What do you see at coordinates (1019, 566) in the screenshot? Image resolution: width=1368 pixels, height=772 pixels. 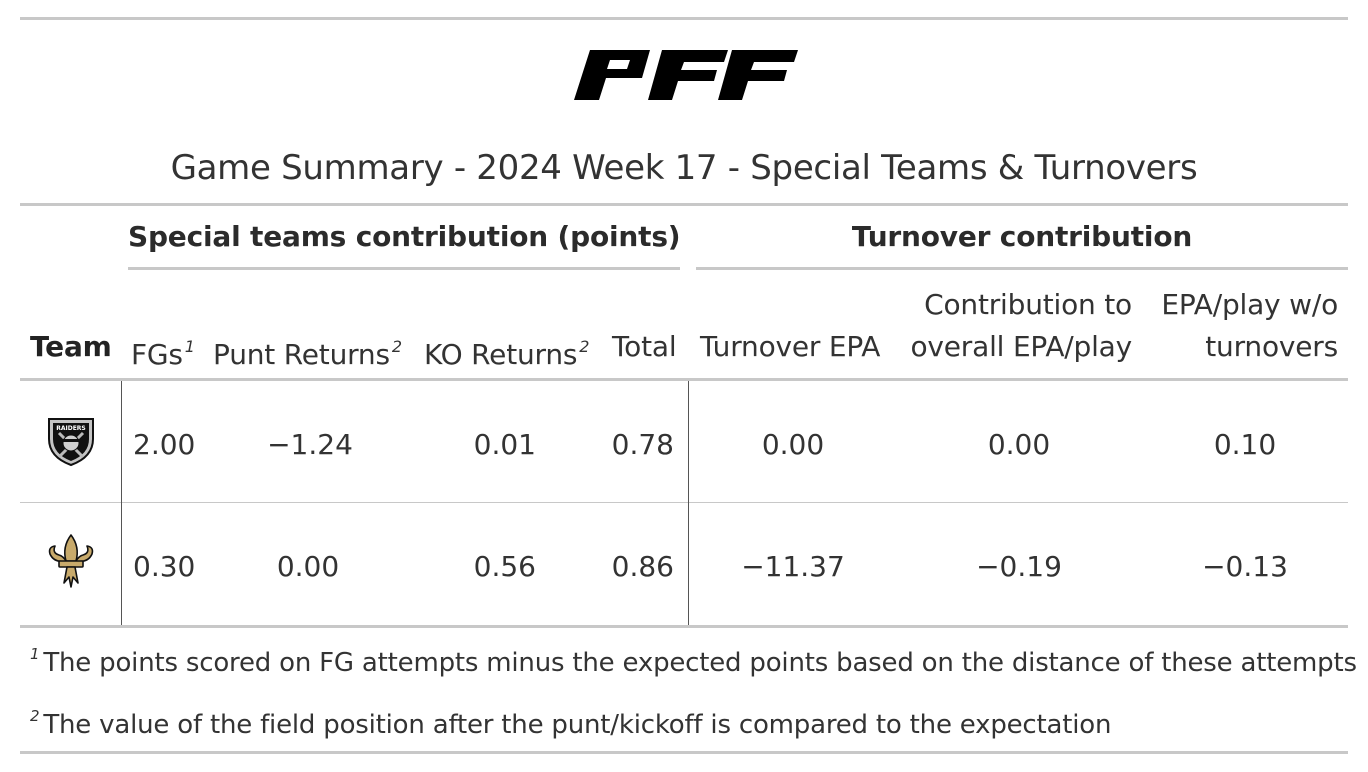 I see `cell-contribution: −0.19` at bounding box center [1019, 566].